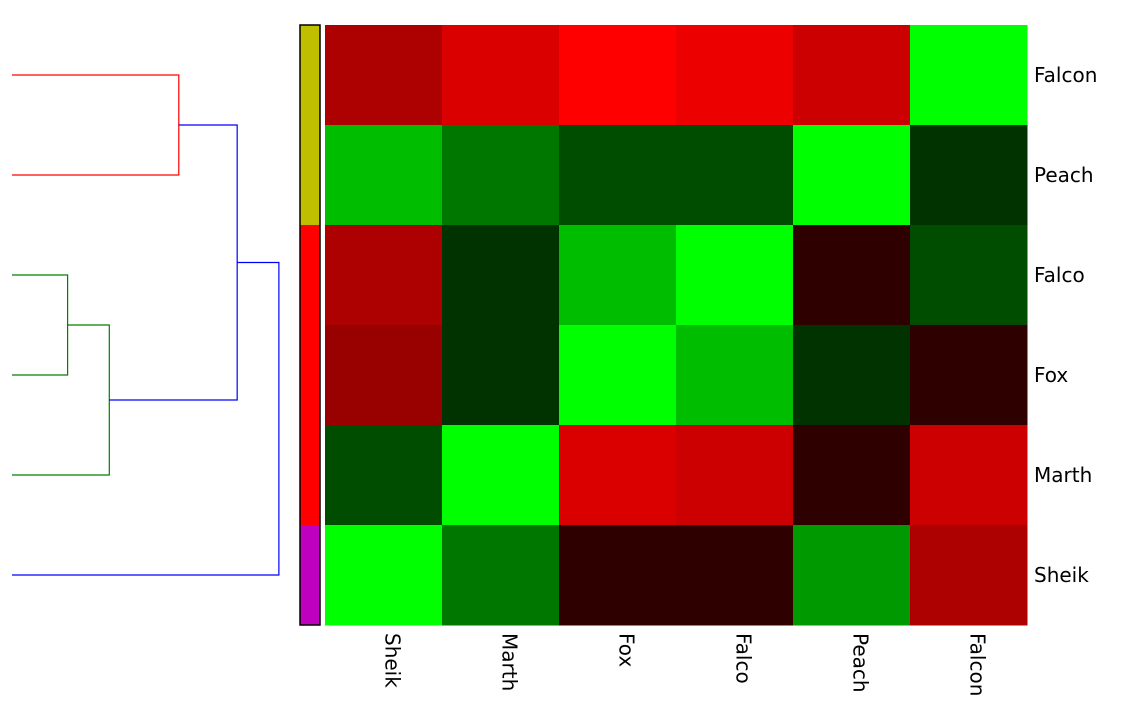 The width and height of the screenshot is (1136, 721). I want to click on cell-peach-sheik, so click(384, 175).